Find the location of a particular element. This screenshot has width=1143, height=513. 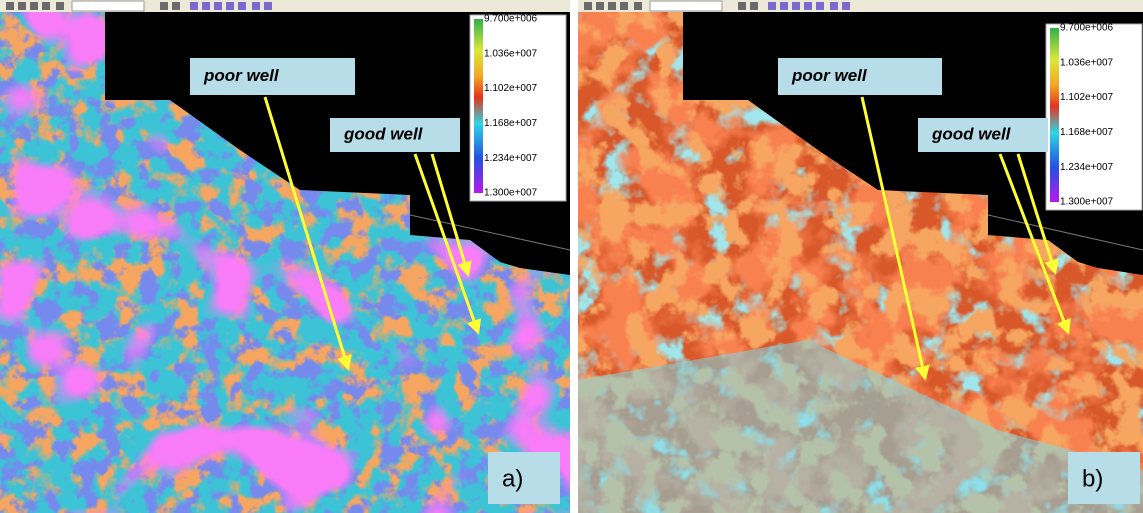

panel-label: b) is located at coordinates (1092, 478).